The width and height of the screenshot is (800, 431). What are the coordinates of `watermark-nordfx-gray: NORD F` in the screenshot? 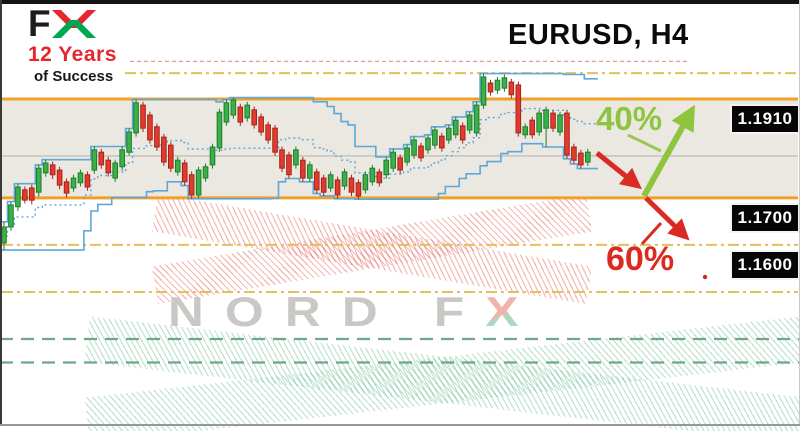 It's located at (327, 311).